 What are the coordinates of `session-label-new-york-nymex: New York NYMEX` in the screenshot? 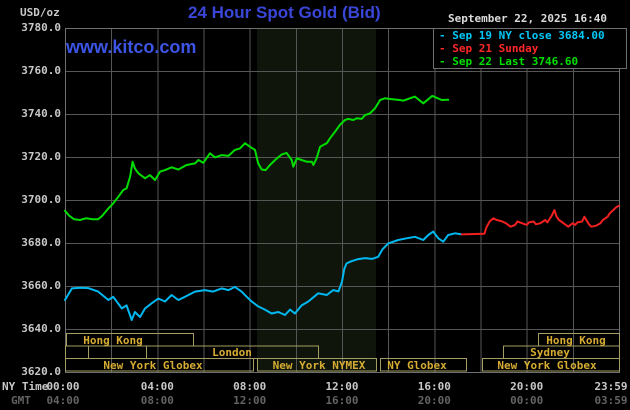 It's located at (319, 365).